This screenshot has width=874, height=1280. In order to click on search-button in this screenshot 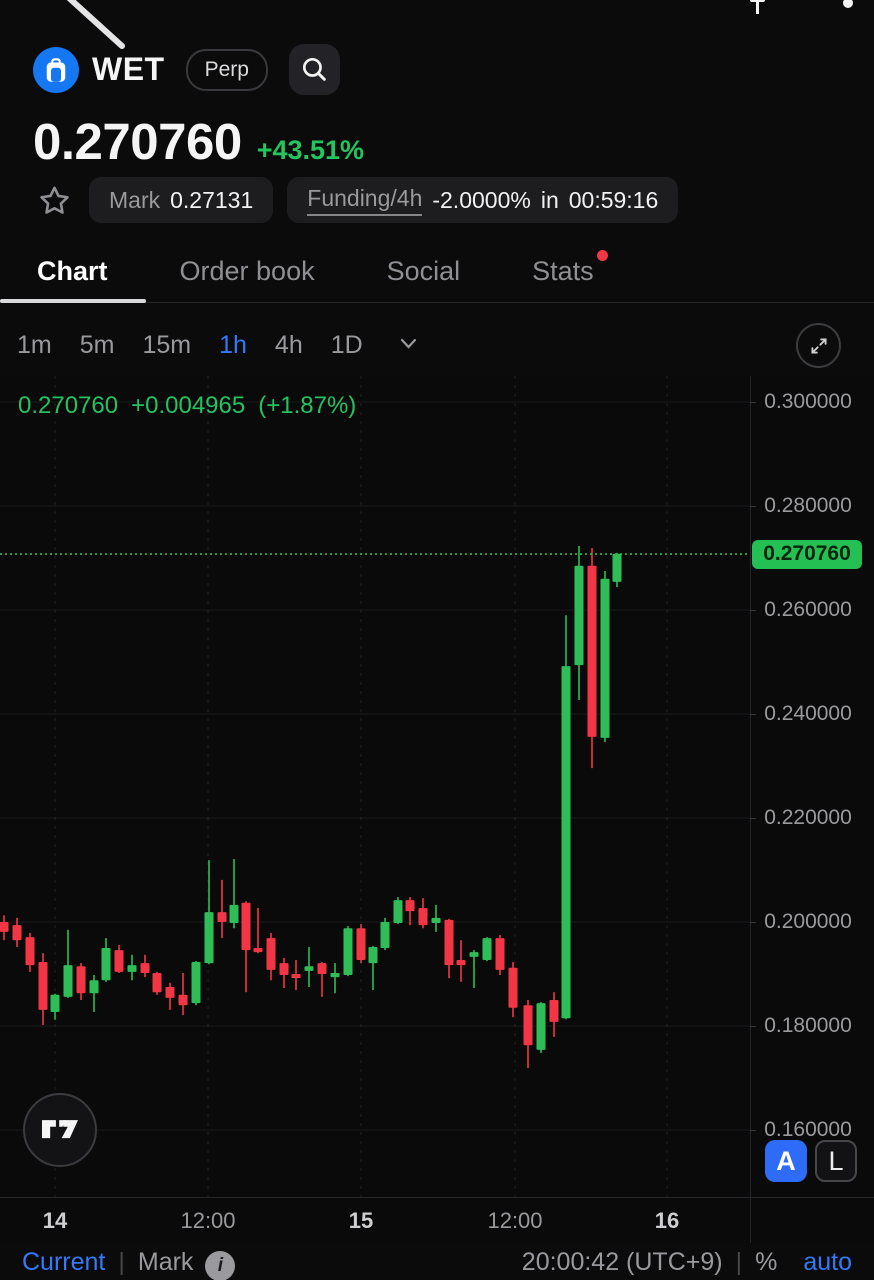, I will do `click(314, 69)`.